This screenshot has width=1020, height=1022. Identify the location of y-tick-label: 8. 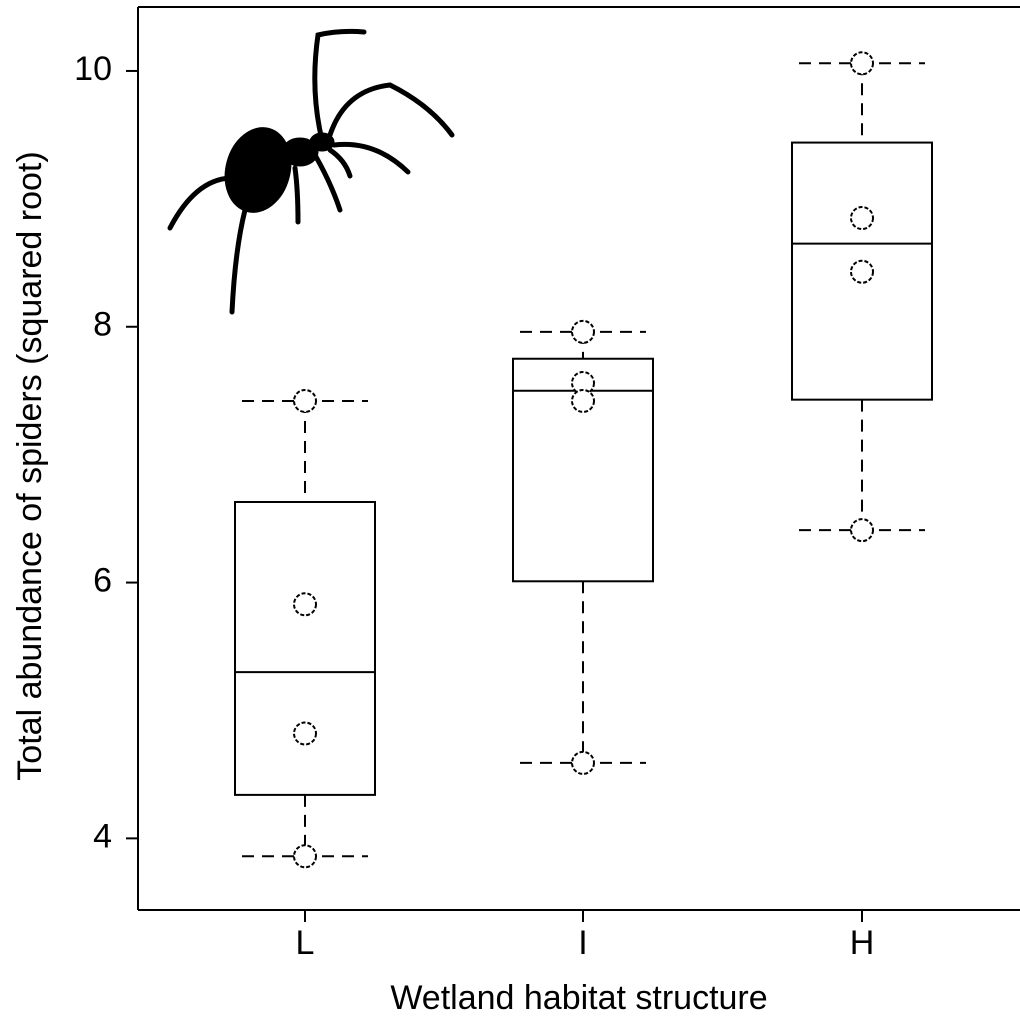
(102, 325).